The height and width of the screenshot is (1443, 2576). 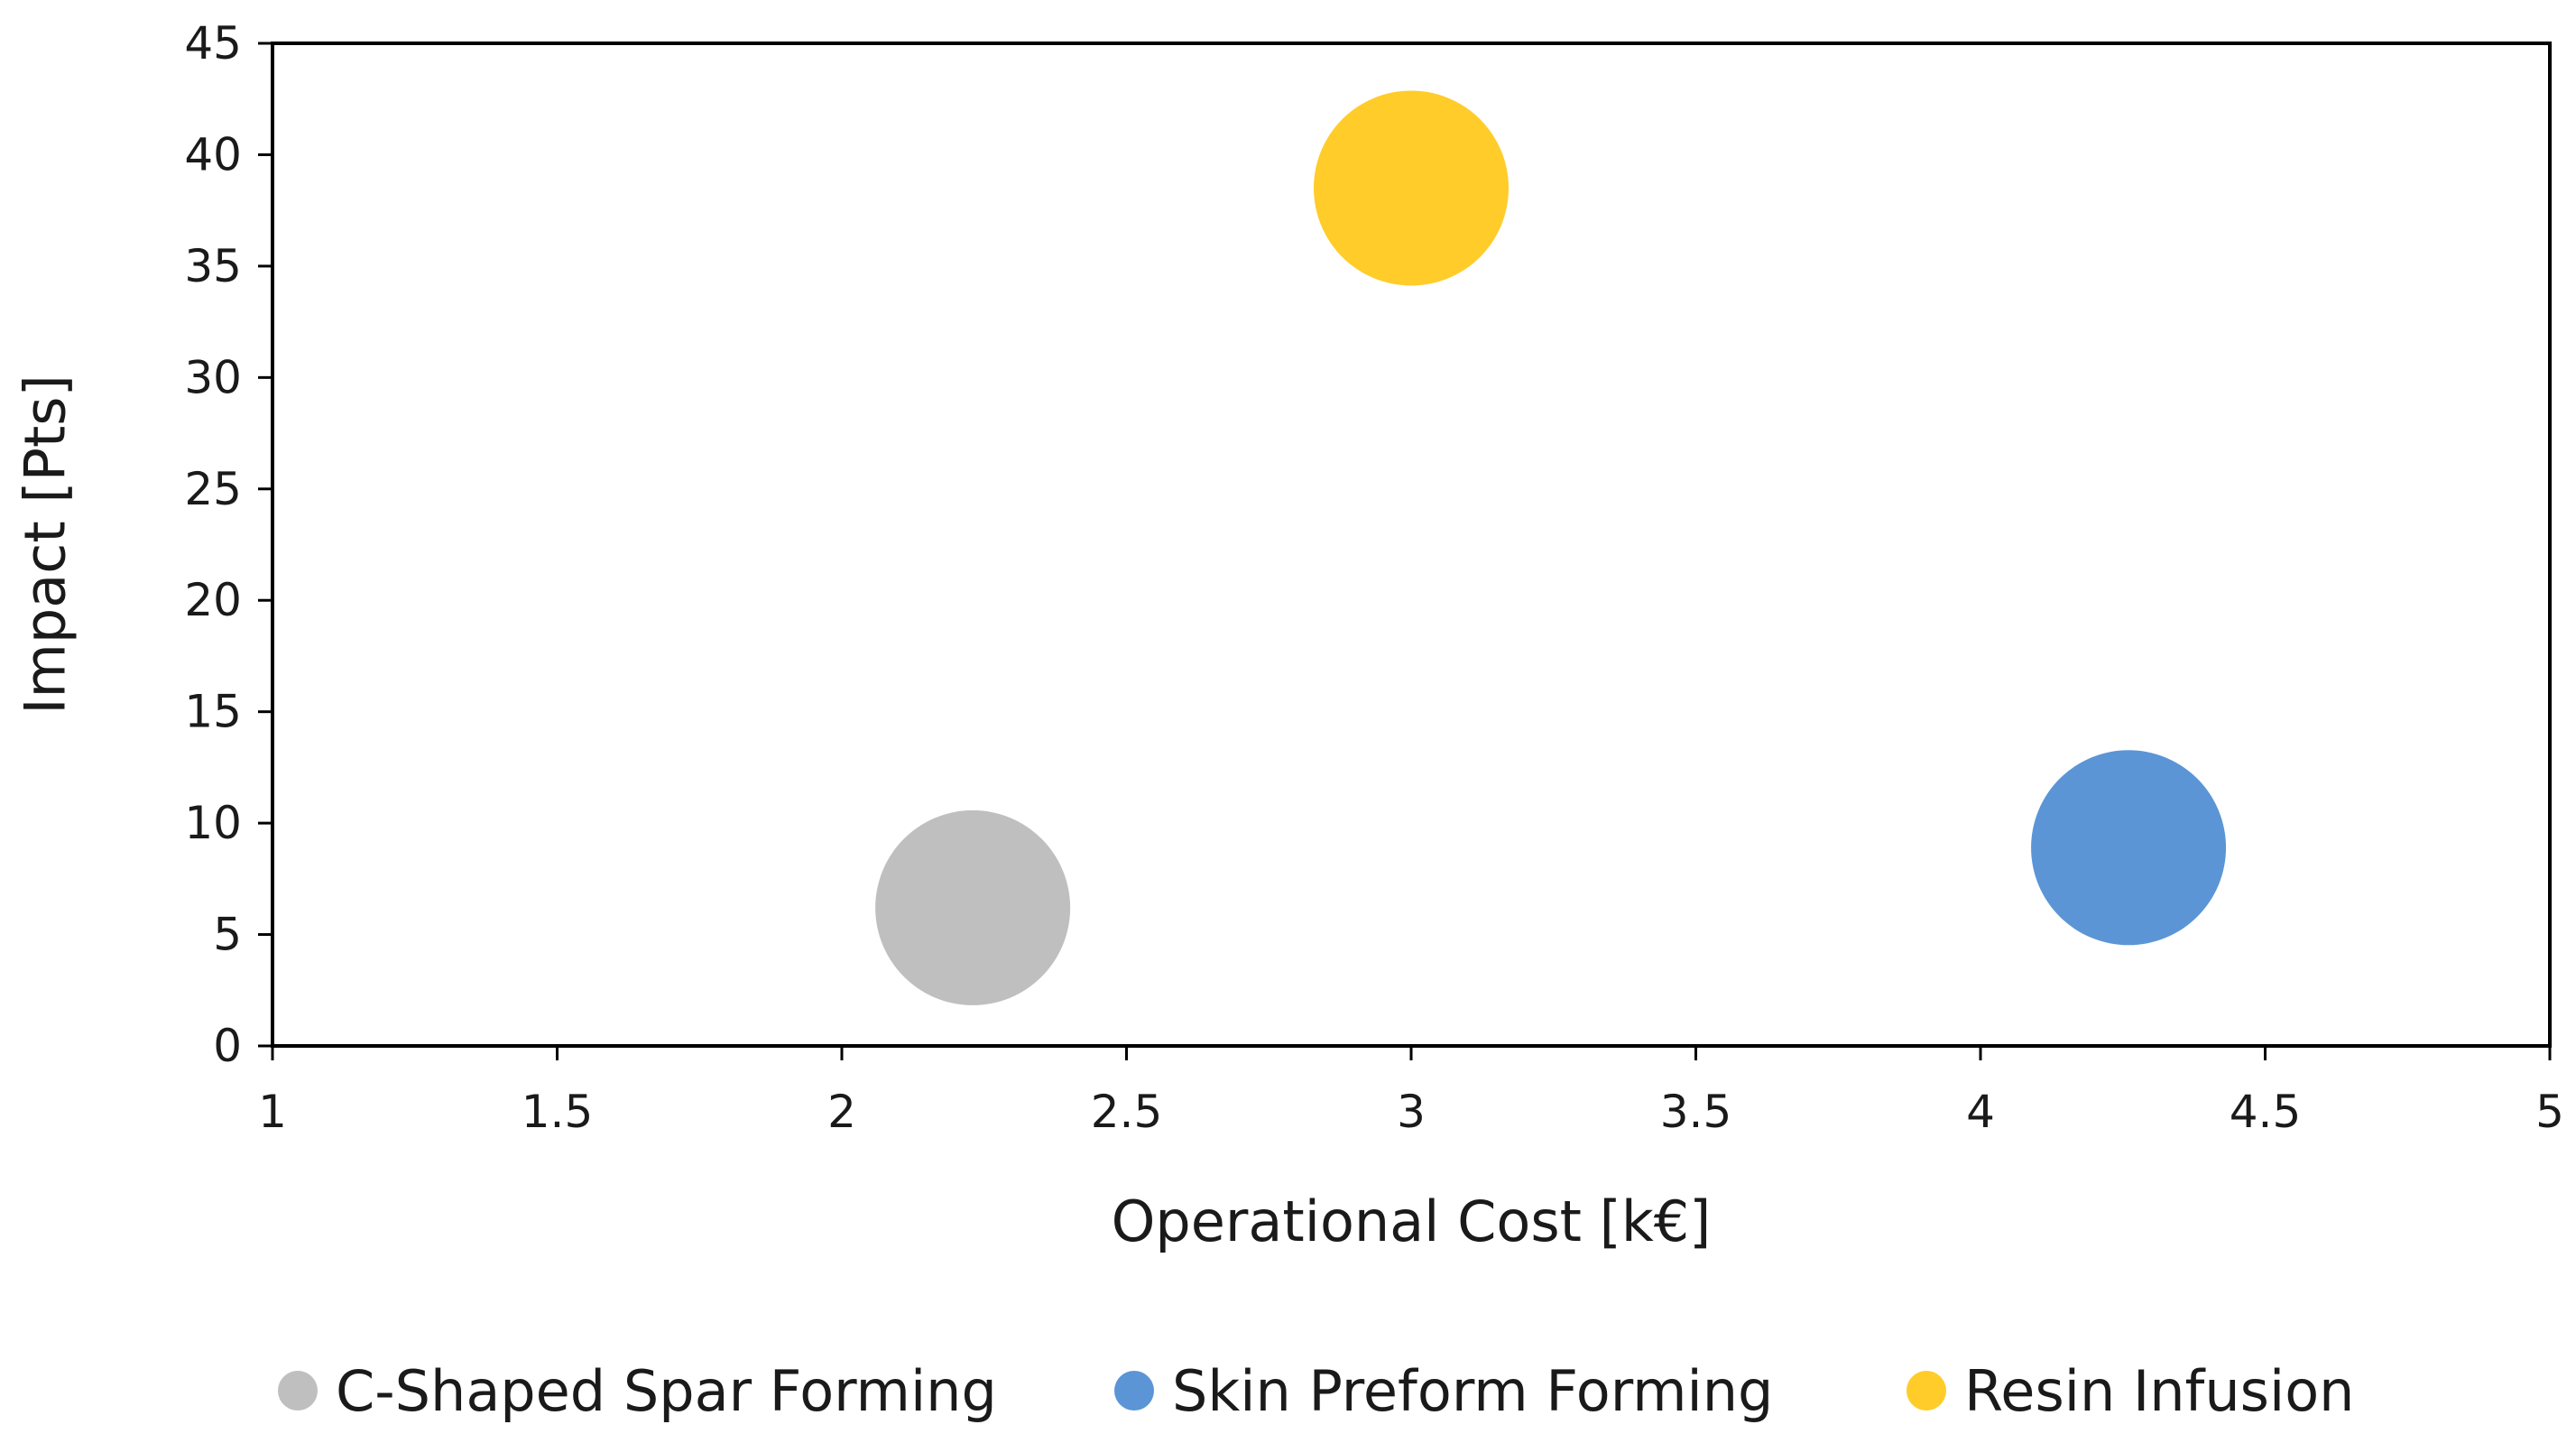 What do you see at coordinates (213, 712) in the screenshot?
I see `y-tick-label: 15` at bounding box center [213, 712].